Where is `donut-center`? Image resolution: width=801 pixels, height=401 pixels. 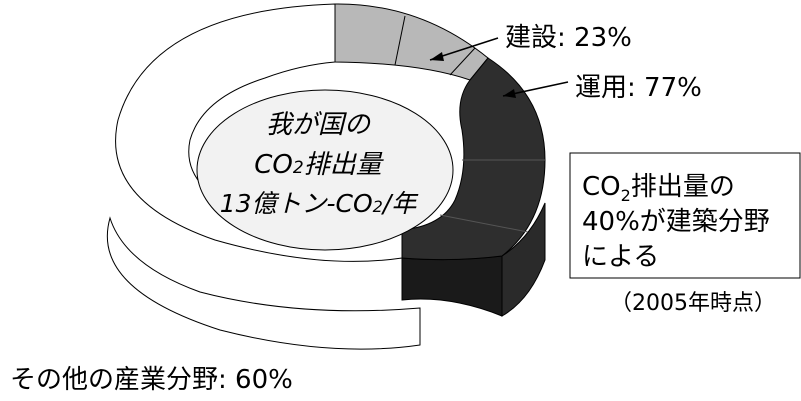 donut-center is located at coordinates (325, 170).